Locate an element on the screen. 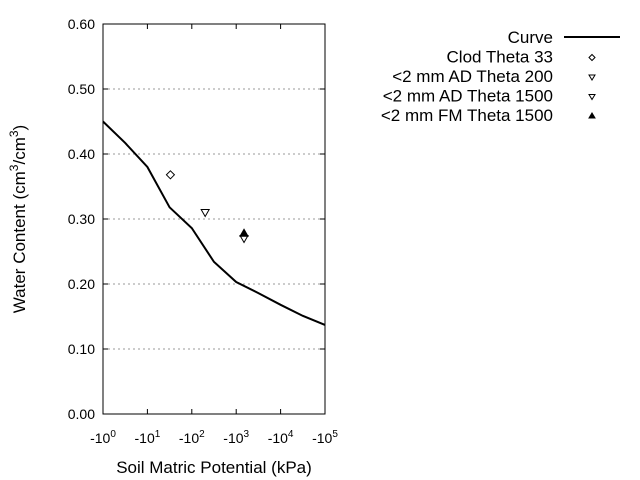  legend-label: <2 mm AD Theta 1500 is located at coordinates (468, 96).